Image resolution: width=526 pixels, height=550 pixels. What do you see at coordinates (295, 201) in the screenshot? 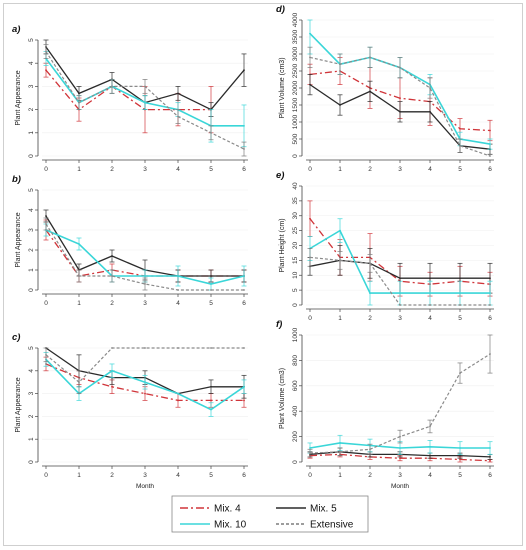
I see `y-tick-label: 35` at bounding box center [295, 201].